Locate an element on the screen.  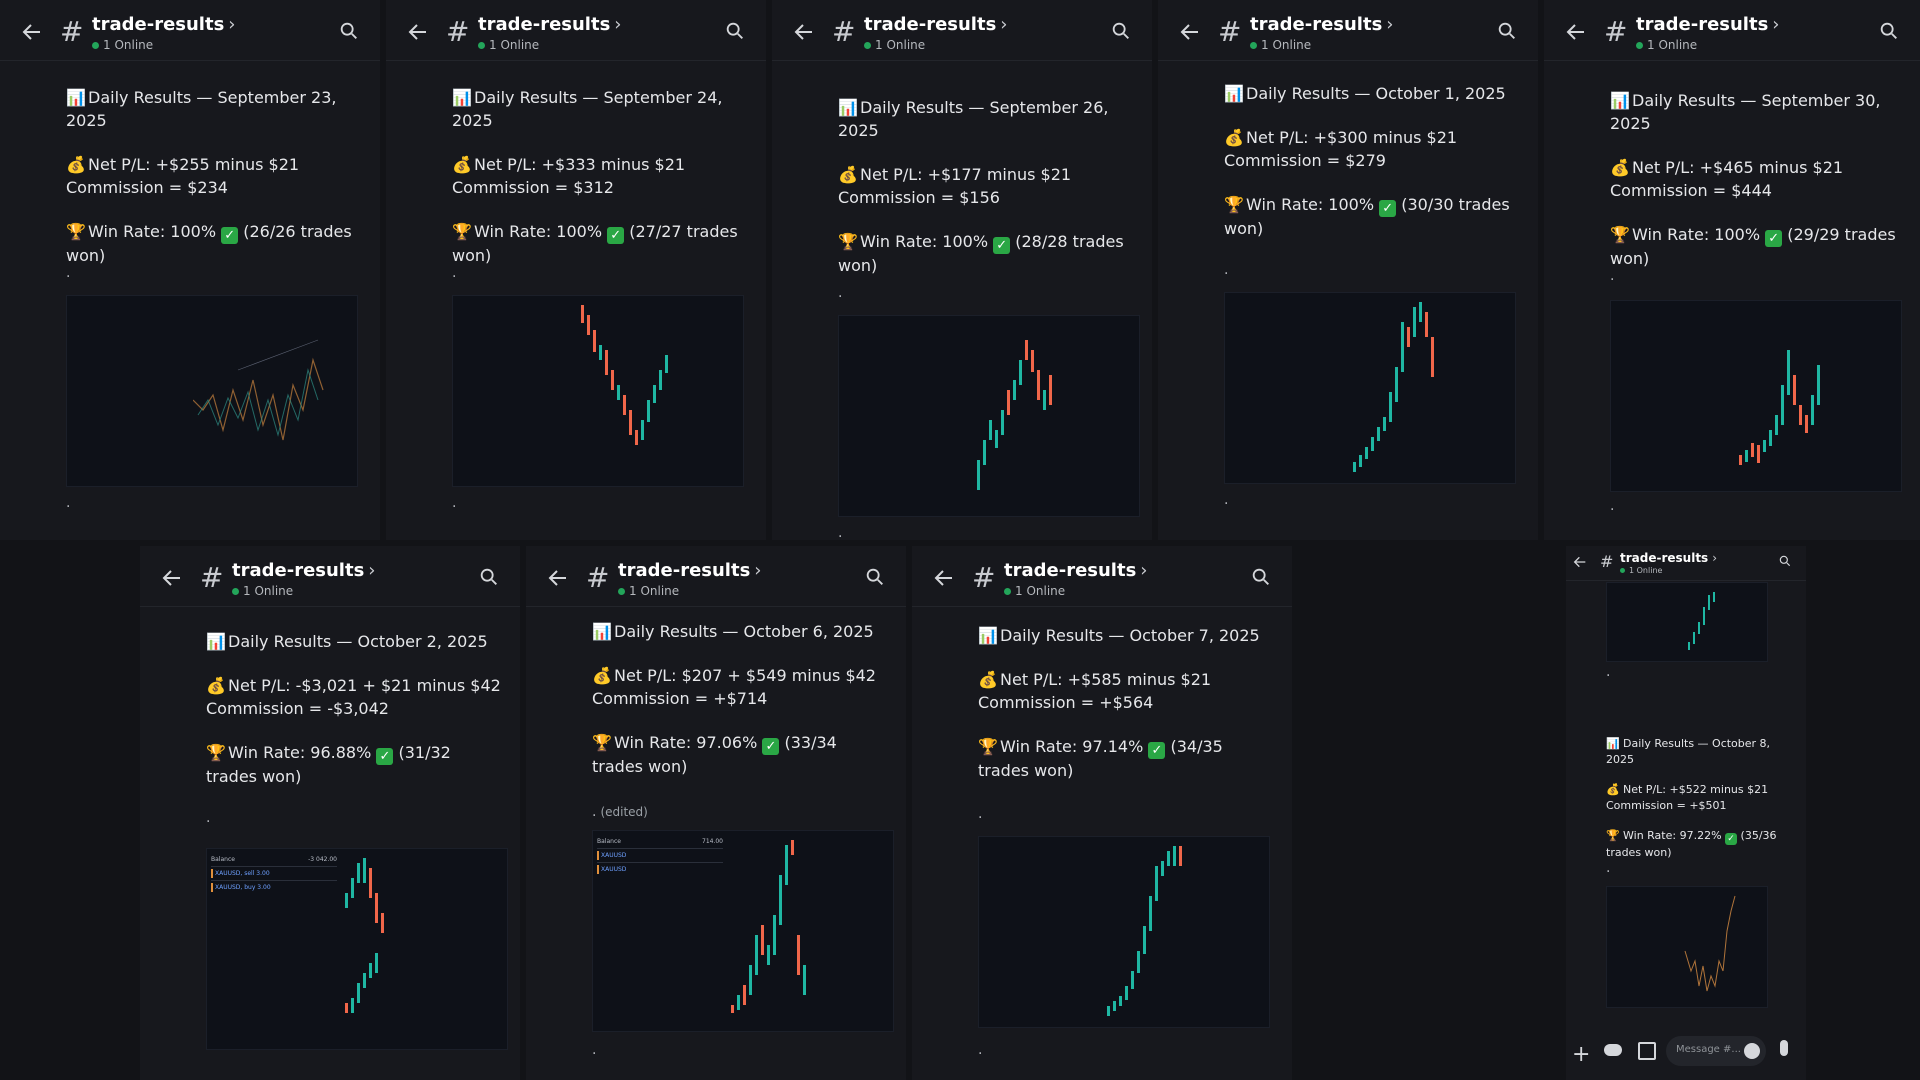
gift-icon is located at coordinates (1647, 1051).